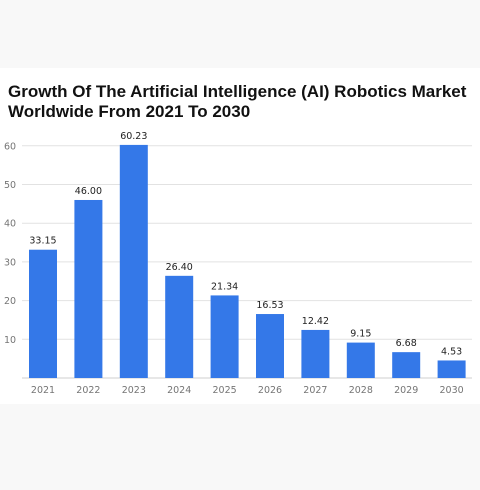 The height and width of the screenshot is (490, 480). Describe the element at coordinates (224, 286) in the screenshot. I see `data-label: 21.34` at that location.